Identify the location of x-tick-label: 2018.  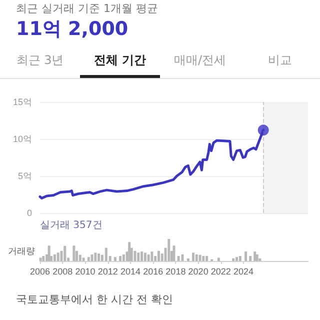
(176, 271).